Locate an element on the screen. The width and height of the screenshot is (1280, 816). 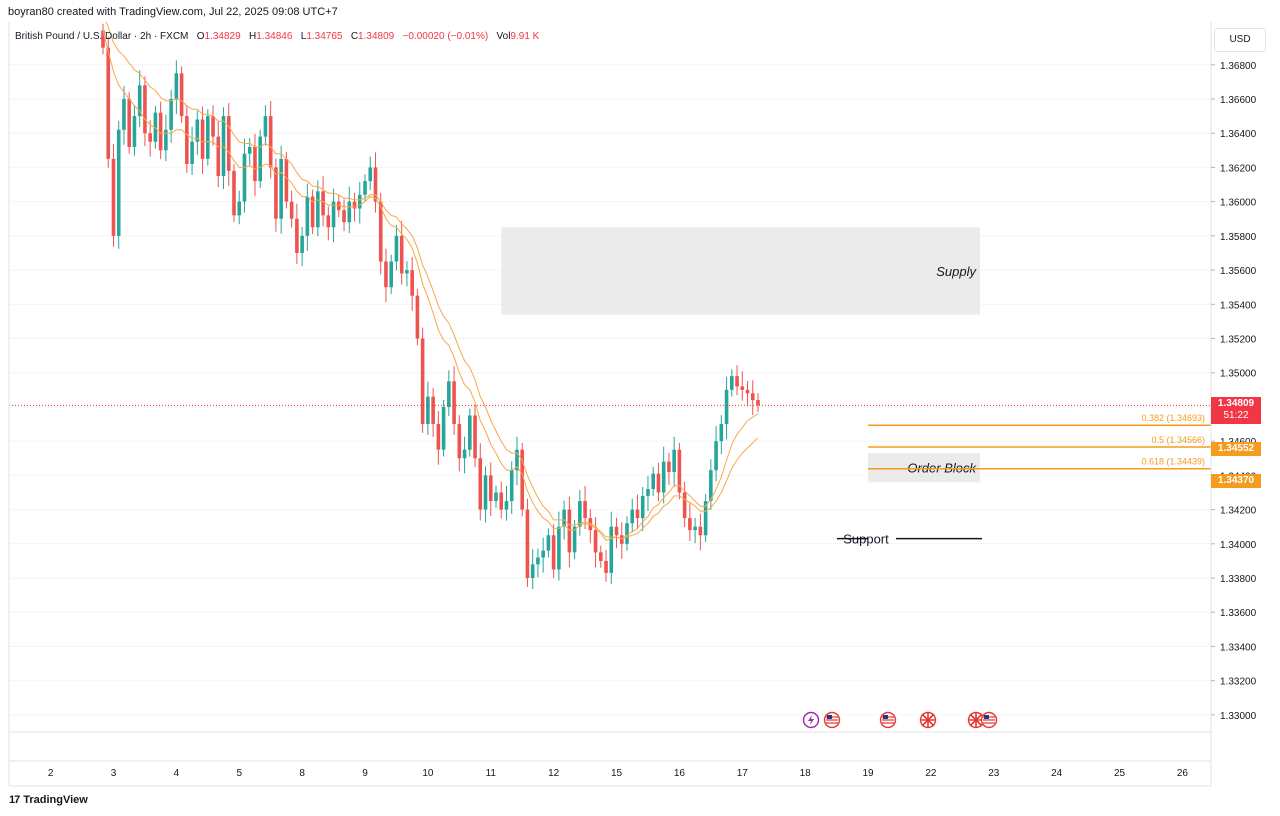
currency-button: USD is located at coordinates (1240, 40).